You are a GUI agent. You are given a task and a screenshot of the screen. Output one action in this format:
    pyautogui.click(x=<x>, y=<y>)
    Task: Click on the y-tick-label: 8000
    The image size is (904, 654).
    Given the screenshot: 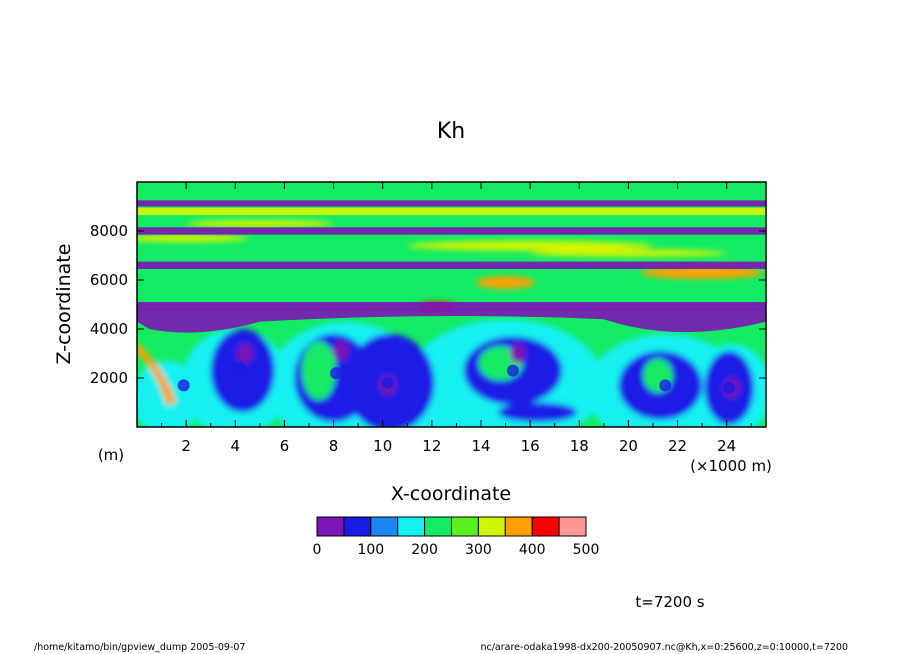 What is the action you would take?
    pyautogui.click(x=109, y=231)
    